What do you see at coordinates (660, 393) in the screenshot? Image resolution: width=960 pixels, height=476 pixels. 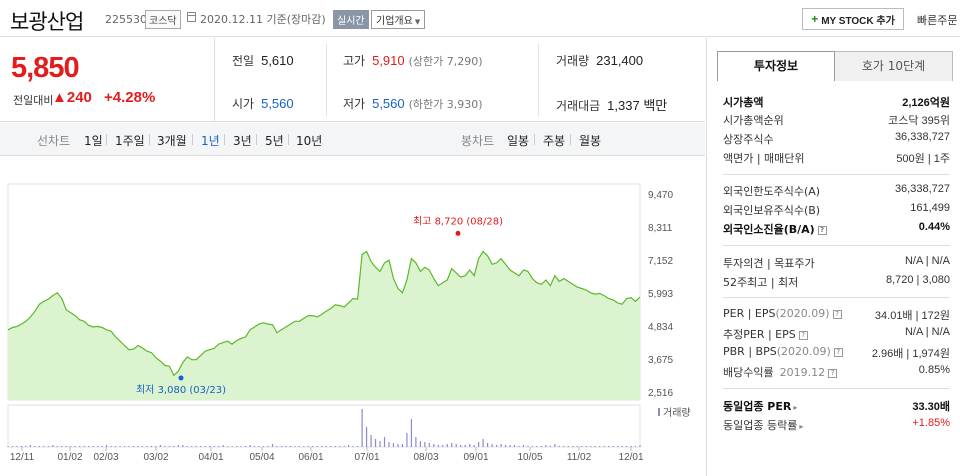 I see `y-tick-label: 2,516` at bounding box center [660, 393].